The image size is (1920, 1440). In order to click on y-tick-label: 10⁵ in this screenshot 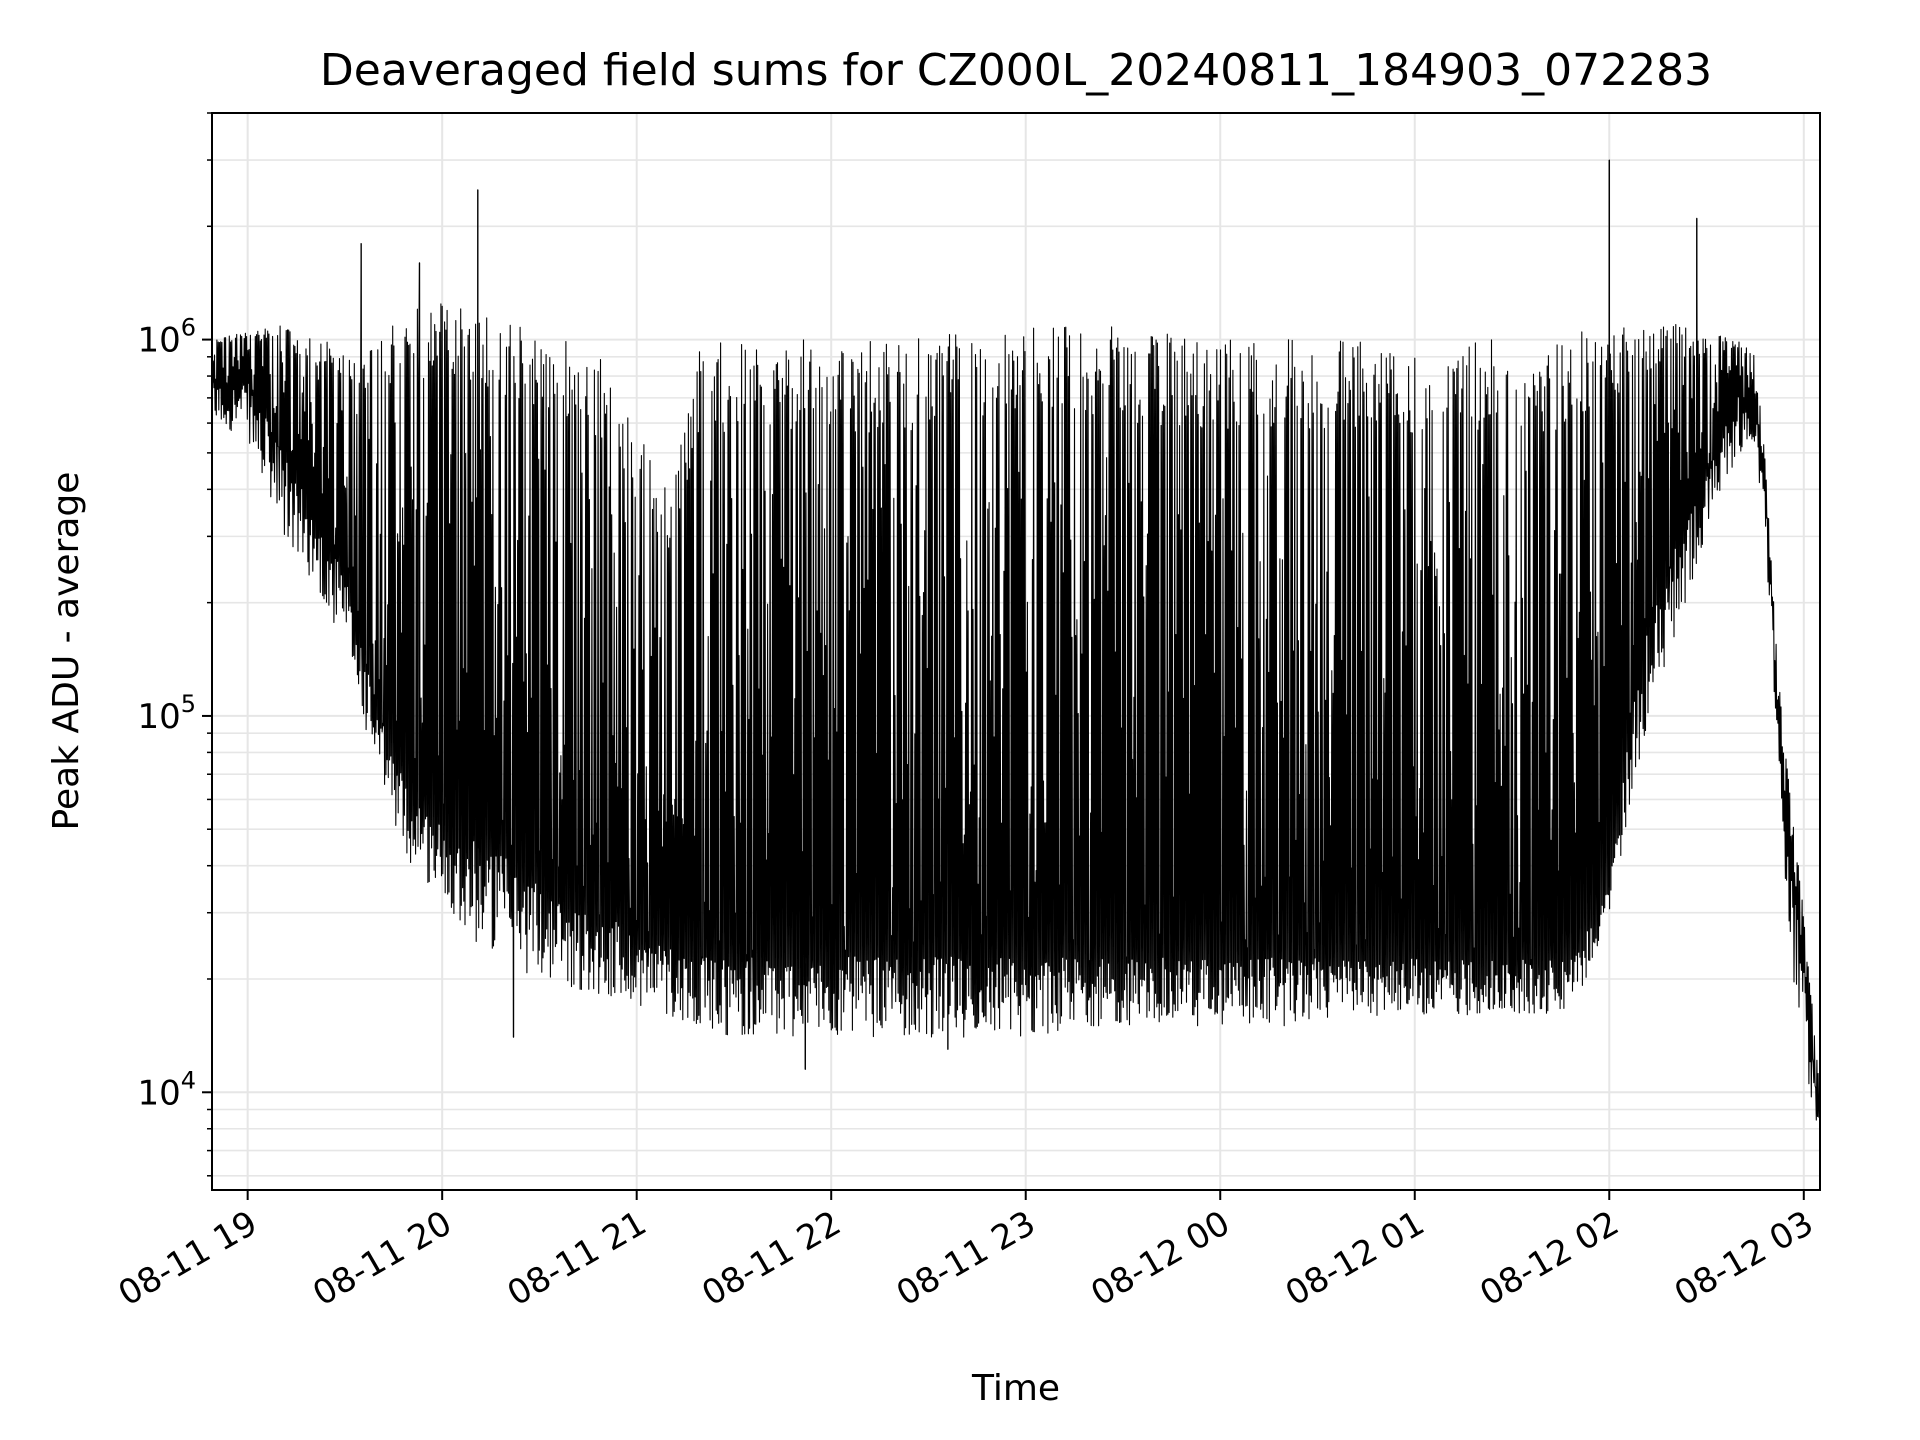, I will do `click(166, 713)`.